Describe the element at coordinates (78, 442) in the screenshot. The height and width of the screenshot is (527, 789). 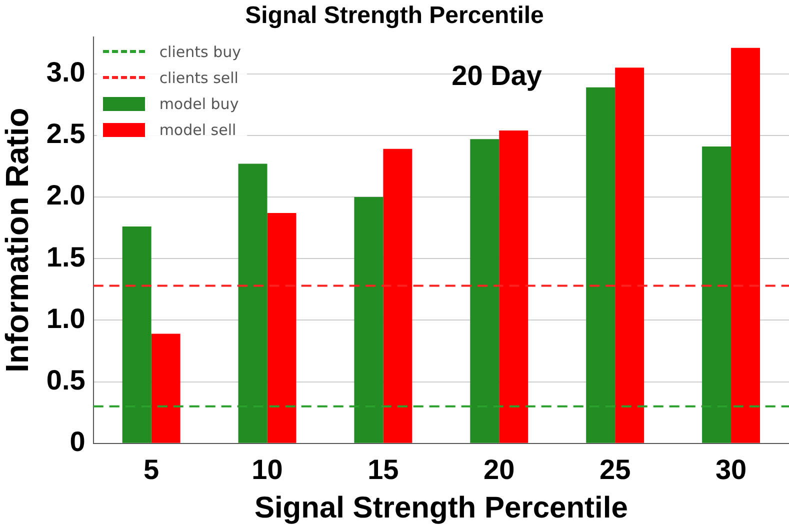
I see `y-tick-label: 0` at that location.